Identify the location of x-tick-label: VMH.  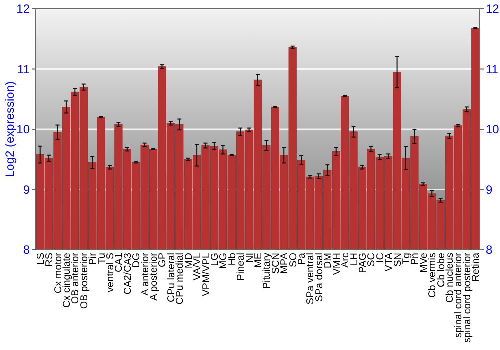
(337, 264).